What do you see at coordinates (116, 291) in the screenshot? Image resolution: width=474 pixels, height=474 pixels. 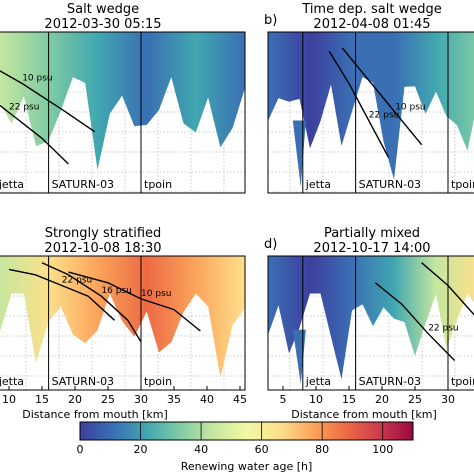 I see `contour-label: 16 psu` at bounding box center [116, 291].